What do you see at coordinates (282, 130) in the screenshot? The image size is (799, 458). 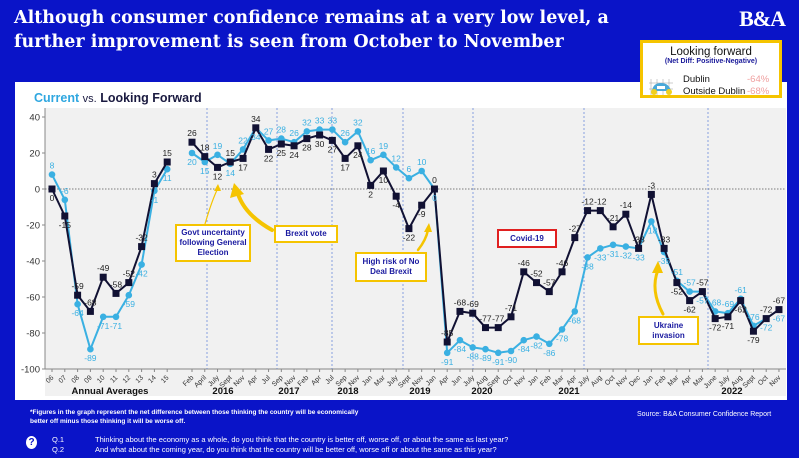 I see `forward-data-label: 28` at bounding box center [282, 130].